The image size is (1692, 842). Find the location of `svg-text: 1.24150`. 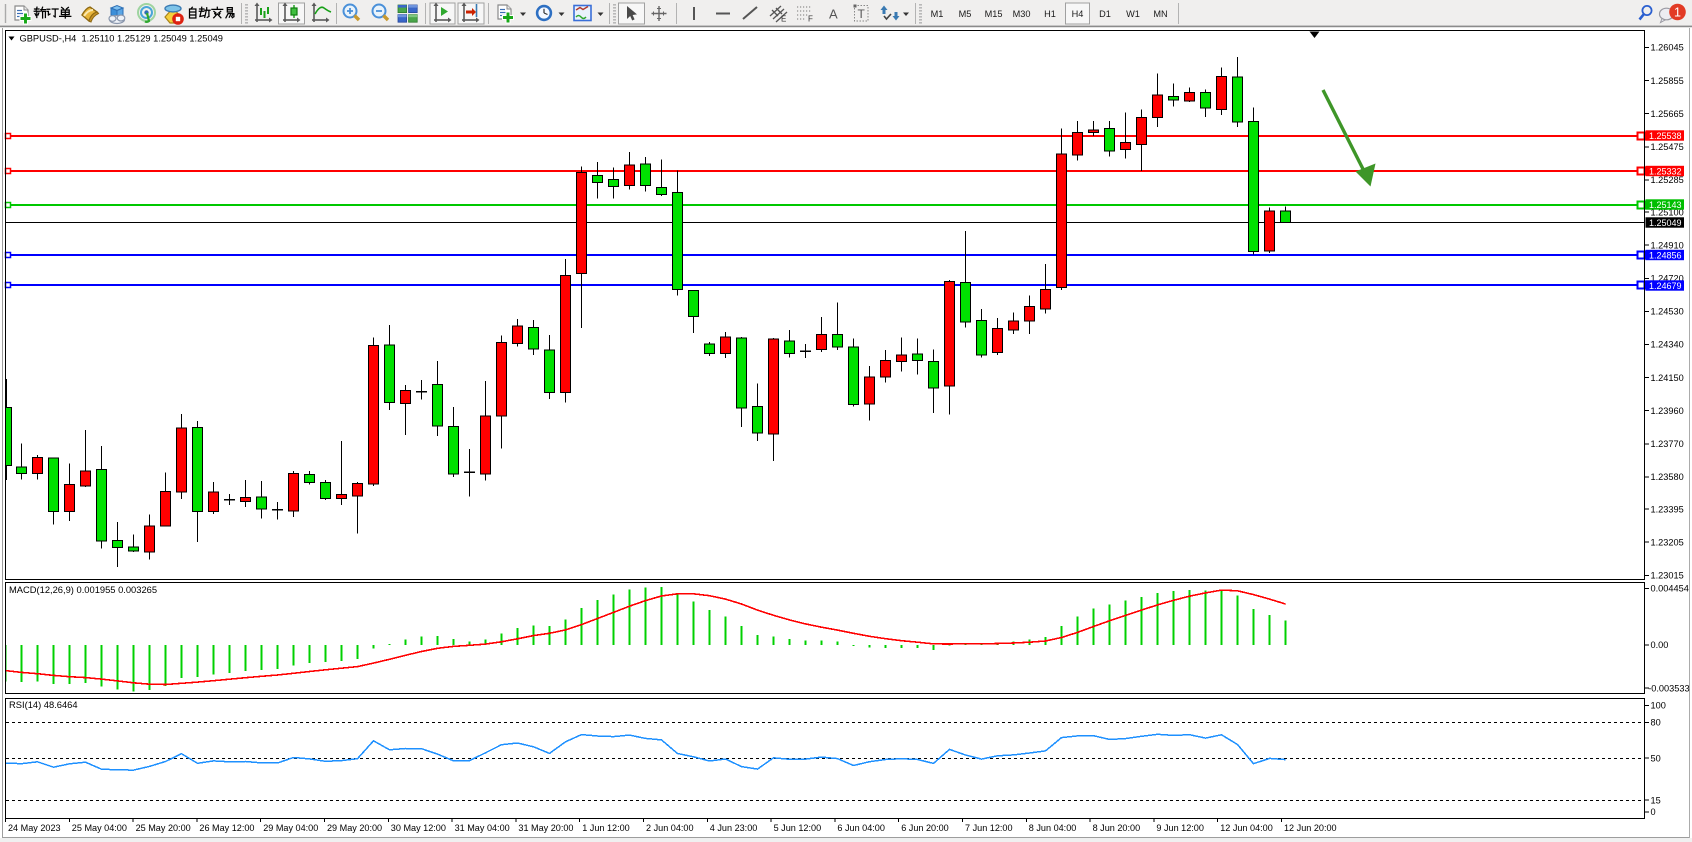

svg-text: 1.24150 is located at coordinates (1667, 378).